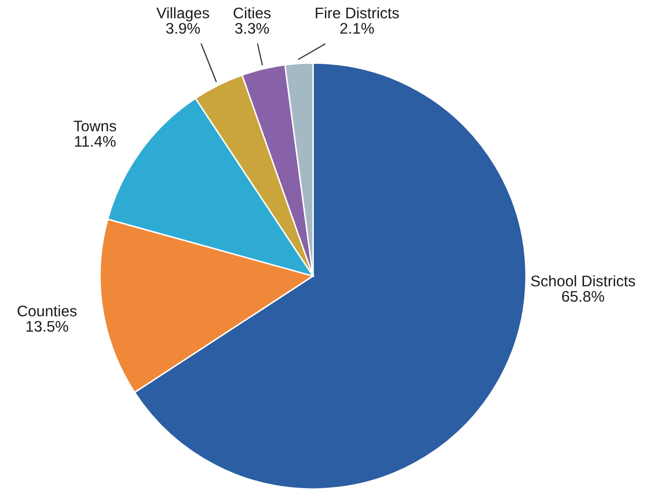  What do you see at coordinates (47, 326) in the screenshot?
I see `data-label: 13.5%` at bounding box center [47, 326].